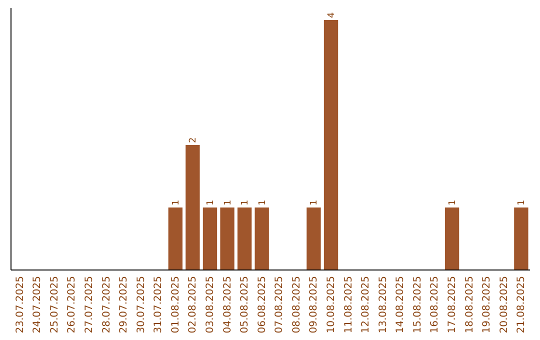 This screenshot has width=540, height=340. What do you see at coordinates (296, 305) in the screenshot?
I see `x-tick-label: 08.08.2025` at bounding box center [296, 305].